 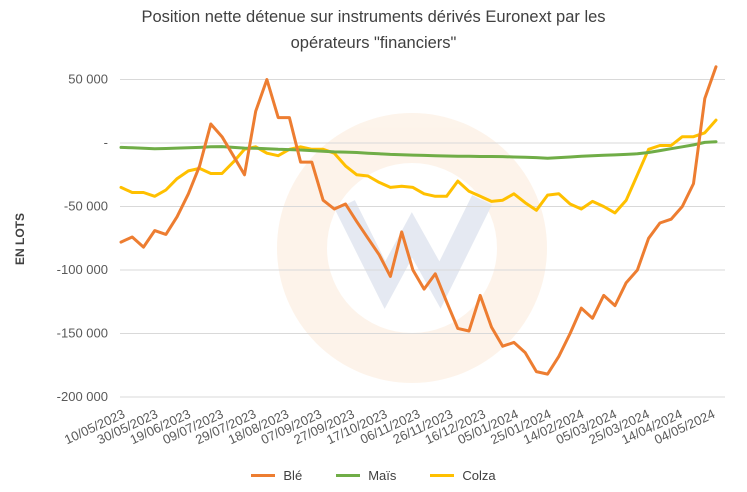 I want to click on y-tick-label: -, so click(x=106, y=142).